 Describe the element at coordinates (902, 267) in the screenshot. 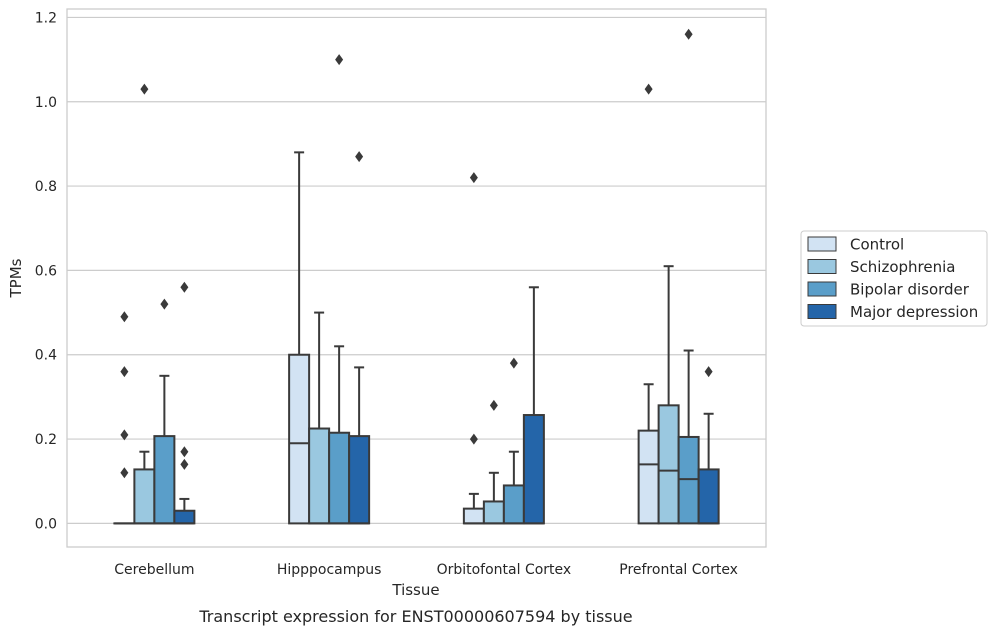

I see `legend-label: Schizophrenia` at that location.